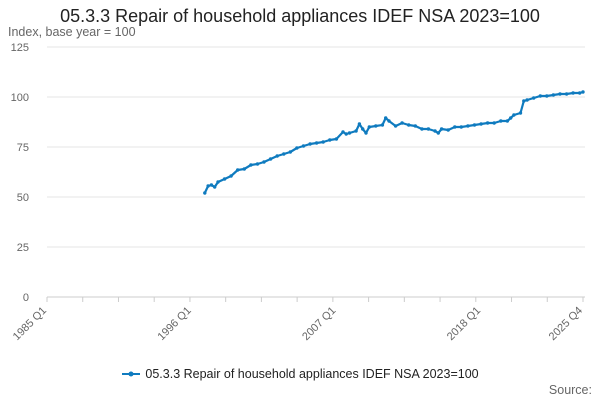 This screenshot has height=400, width=600. I want to click on y-axis-label: Index, base year = 100, so click(72, 32).